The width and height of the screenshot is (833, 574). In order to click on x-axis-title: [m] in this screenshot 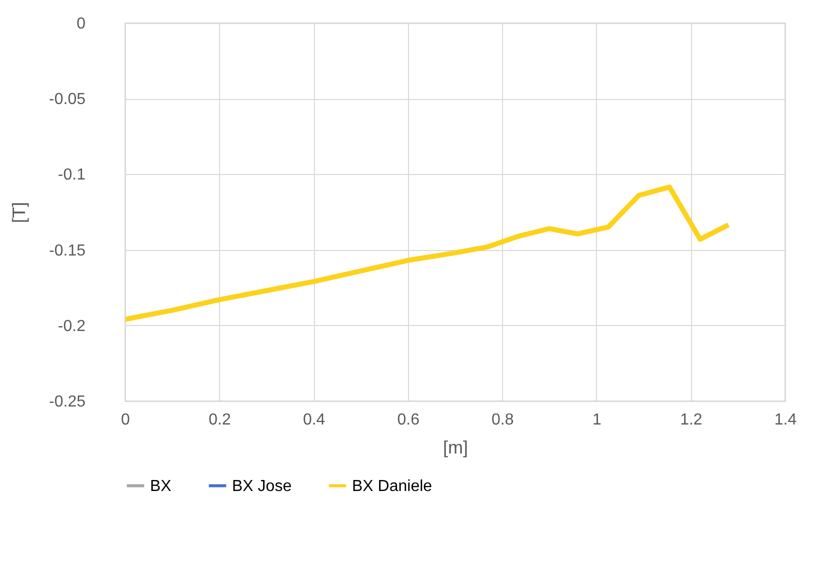, I will do `click(455, 448)`.